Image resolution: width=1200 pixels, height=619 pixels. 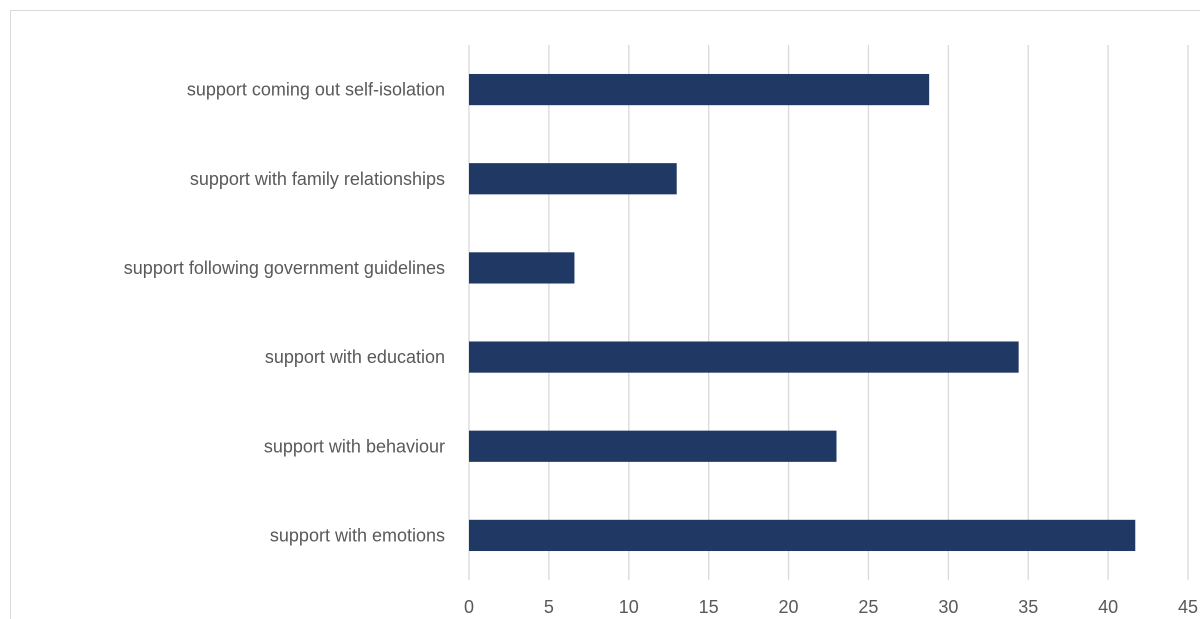 I want to click on x-tick-label: 35, so click(x=1028, y=607).